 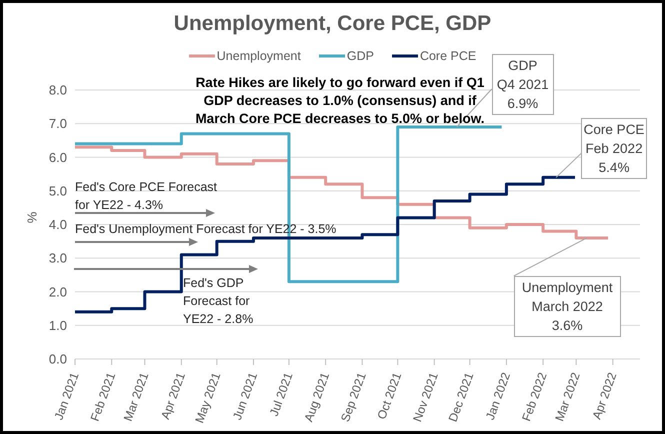 I want to click on x-tick-label: Jul 2021, so click(x=281, y=394).